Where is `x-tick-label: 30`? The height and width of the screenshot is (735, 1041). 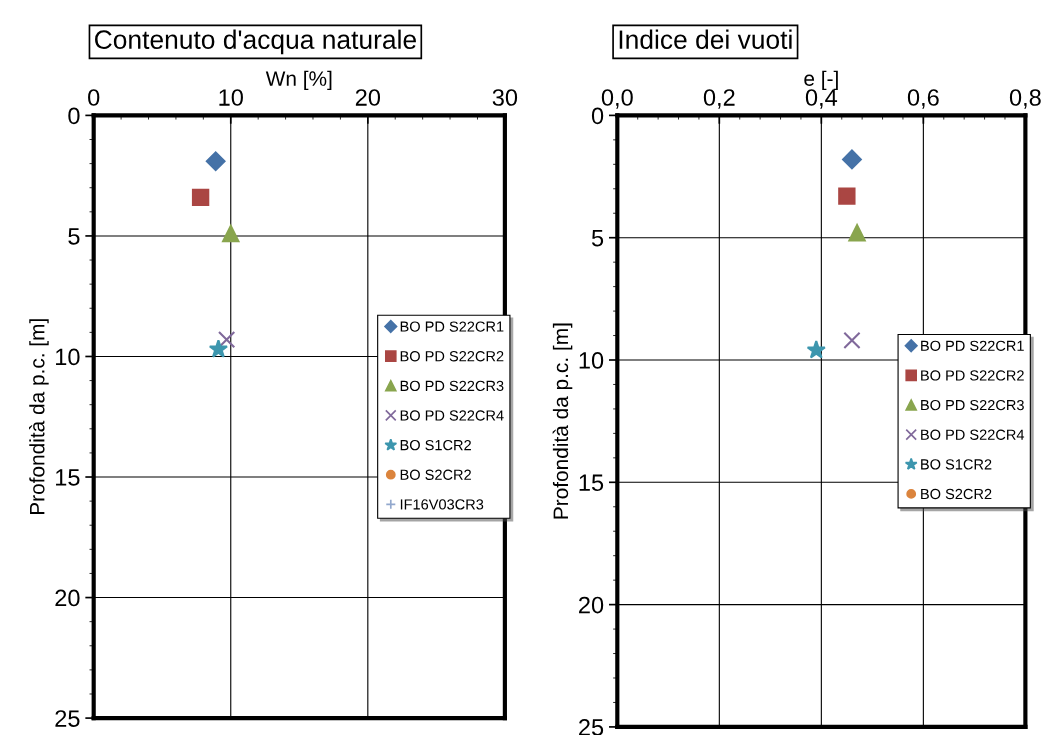 x-tick-label: 30 is located at coordinates (505, 97).